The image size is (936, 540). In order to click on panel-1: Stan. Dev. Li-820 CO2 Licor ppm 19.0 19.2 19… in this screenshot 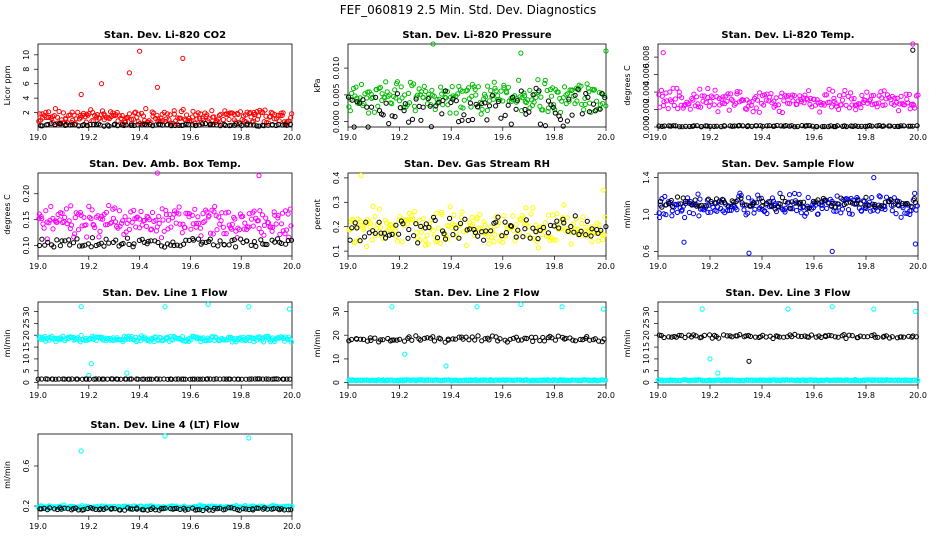, I will do `click(152, 86)`.